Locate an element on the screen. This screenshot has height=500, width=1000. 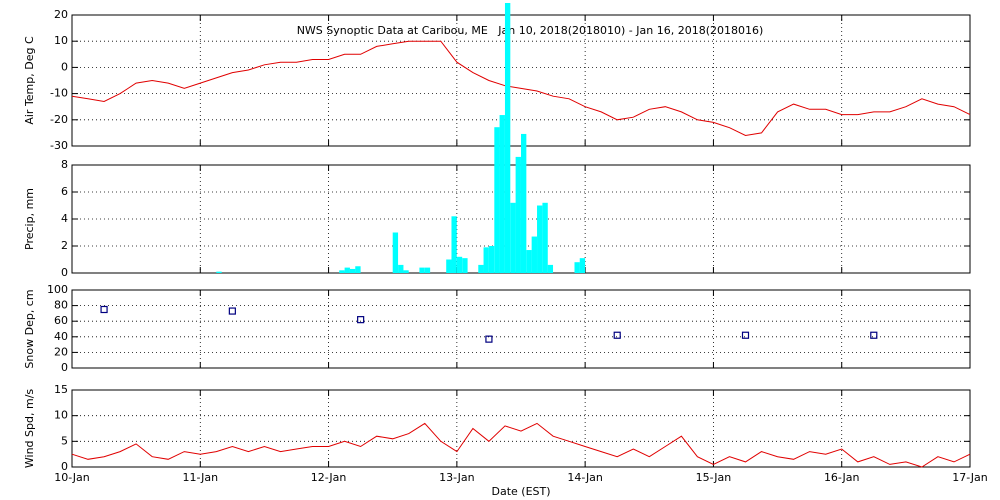
y-tick-label: 100 is located at coordinates (57, 289).